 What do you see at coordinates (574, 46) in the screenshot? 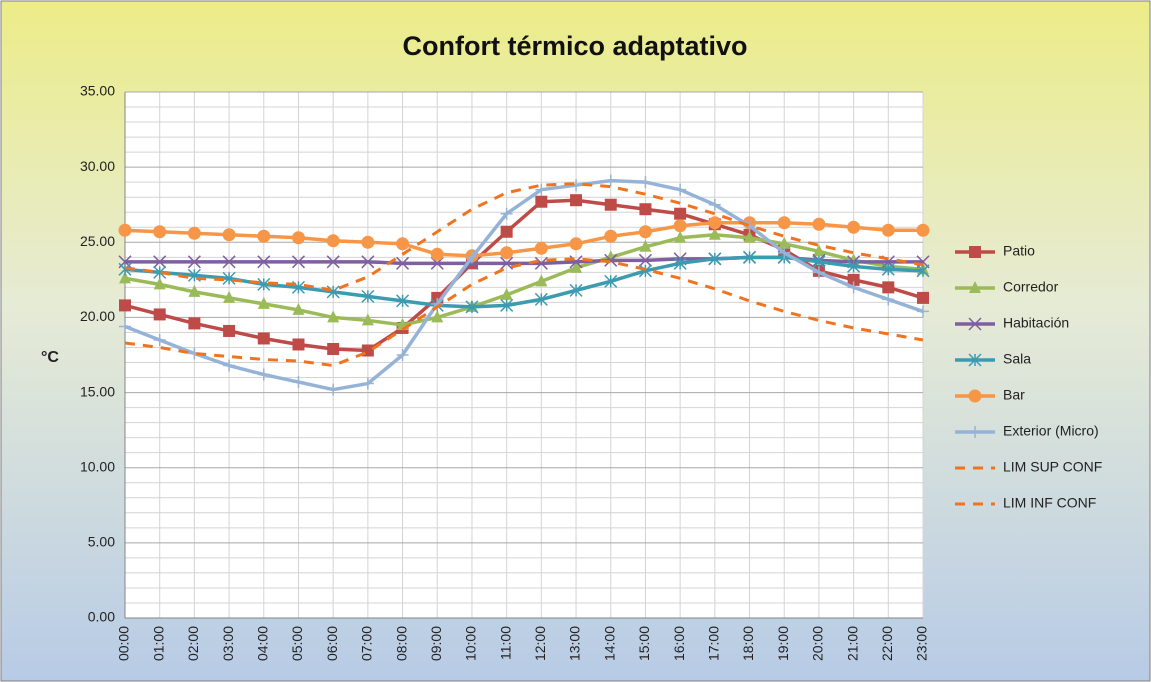
I see `chart-title: Confort térmico adaptativo` at bounding box center [574, 46].